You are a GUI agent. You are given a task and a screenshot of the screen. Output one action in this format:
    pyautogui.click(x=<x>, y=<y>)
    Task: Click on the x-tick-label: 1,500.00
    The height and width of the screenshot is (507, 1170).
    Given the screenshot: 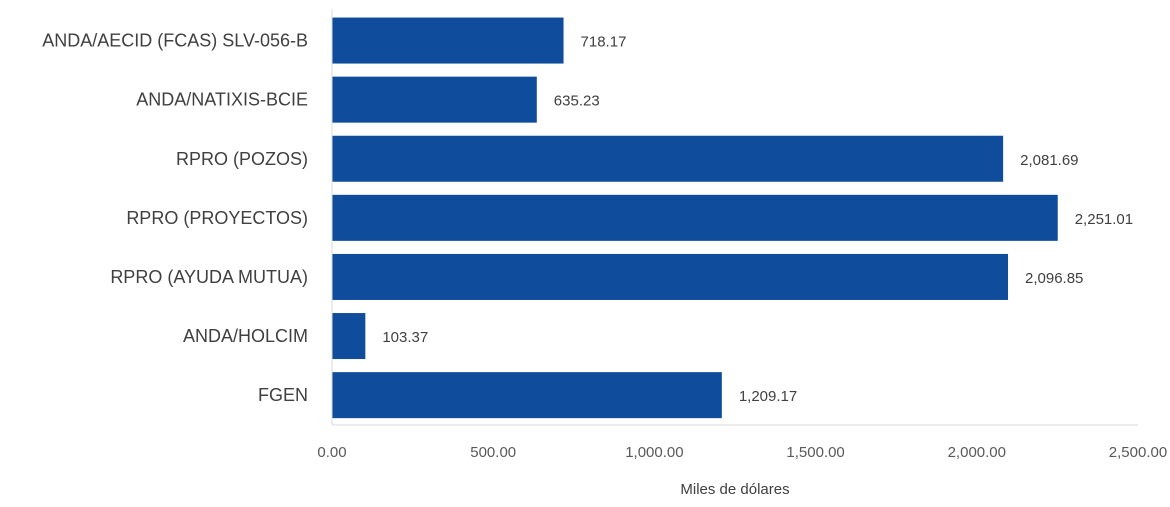 What is the action you would take?
    pyautogui.click(x=815, y=452)
    